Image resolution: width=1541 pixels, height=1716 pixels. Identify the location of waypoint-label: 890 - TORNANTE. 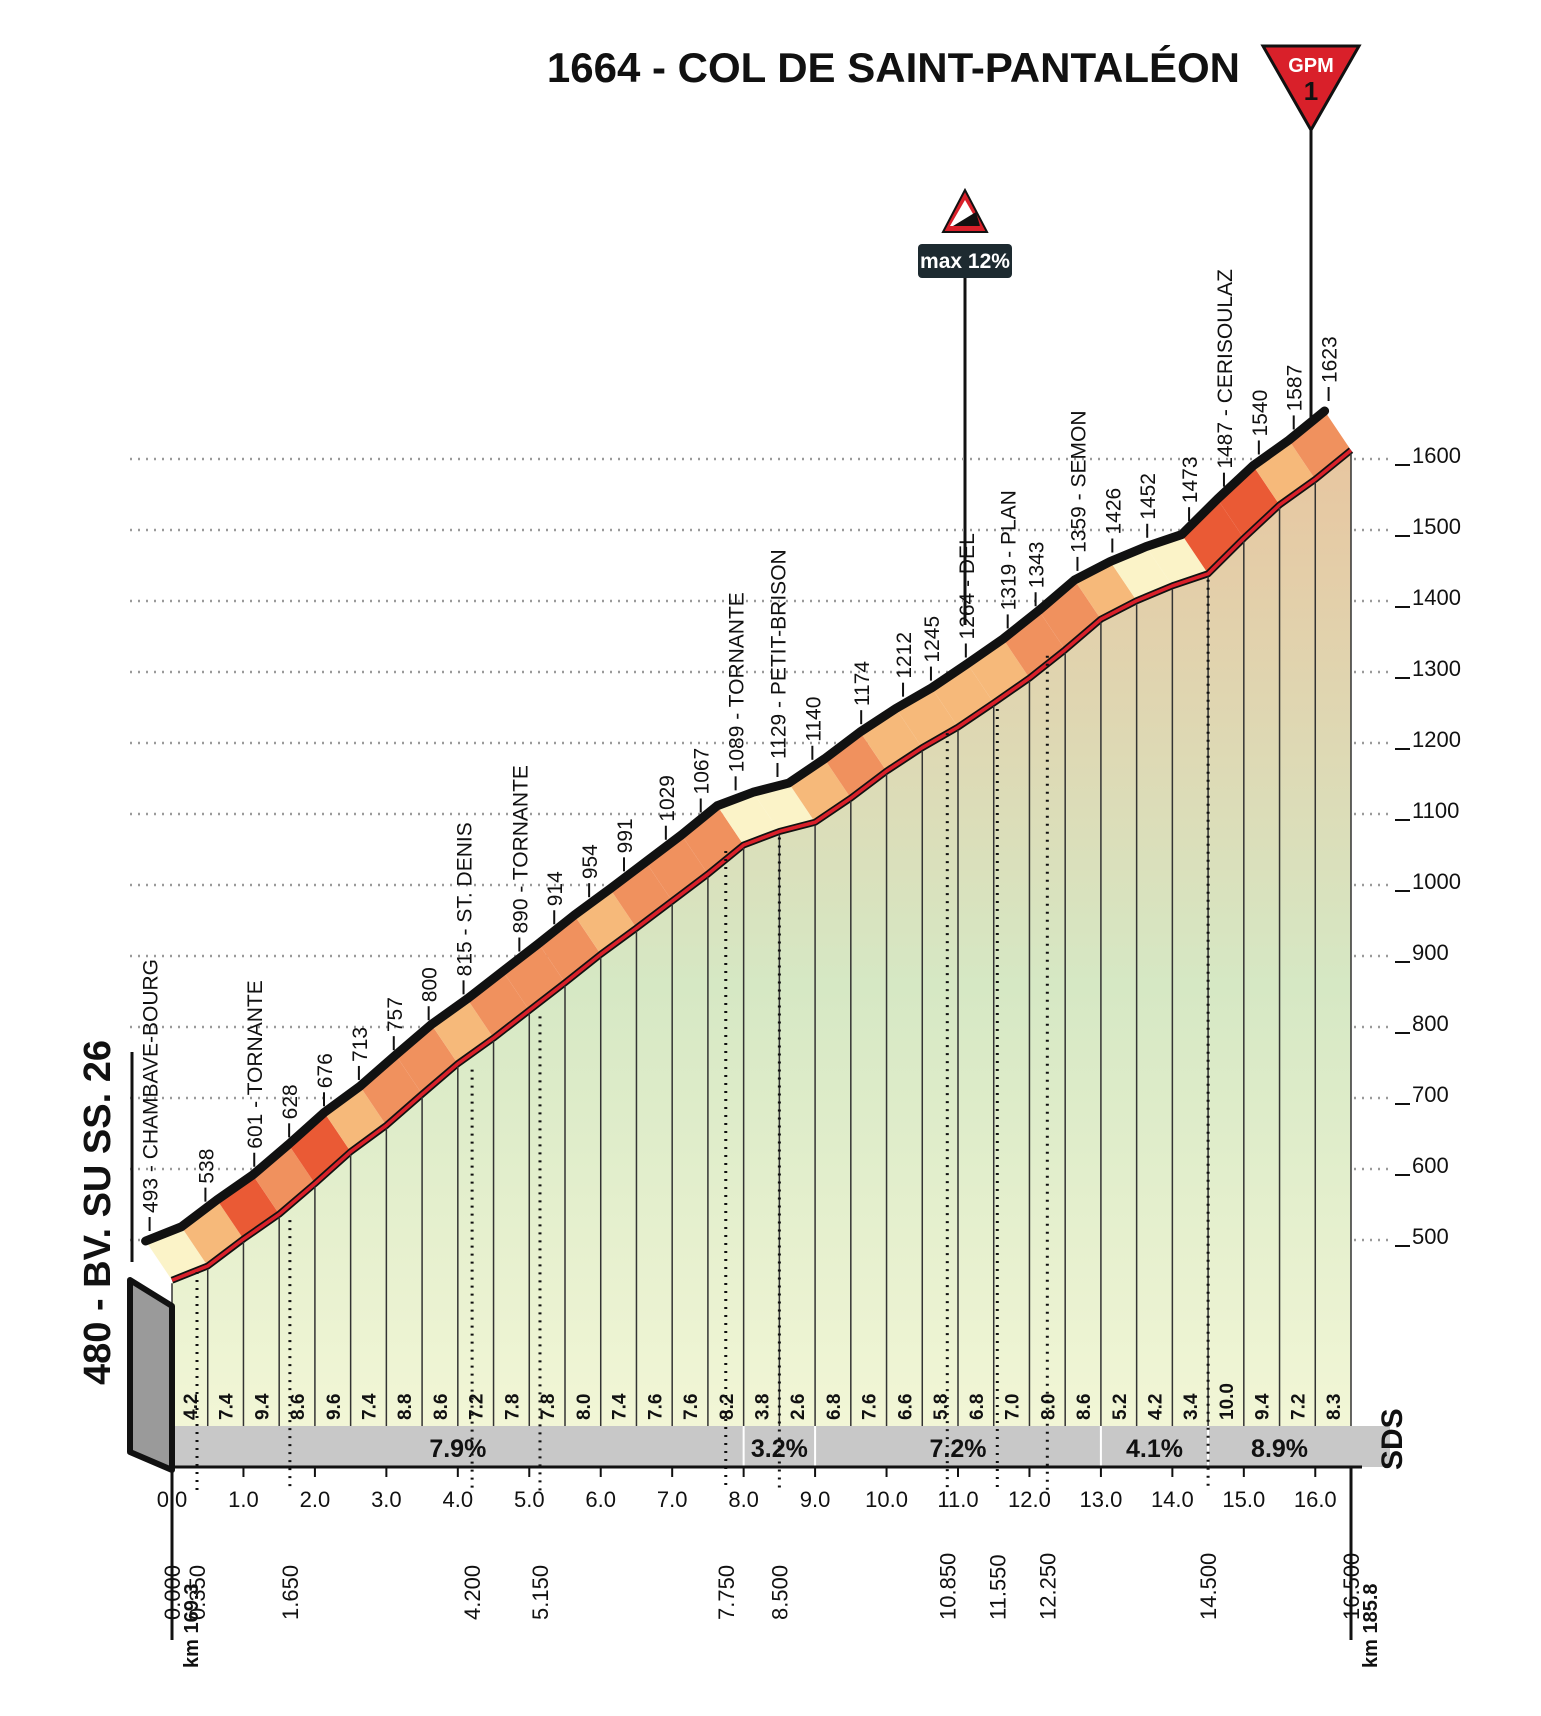
(520, 849).